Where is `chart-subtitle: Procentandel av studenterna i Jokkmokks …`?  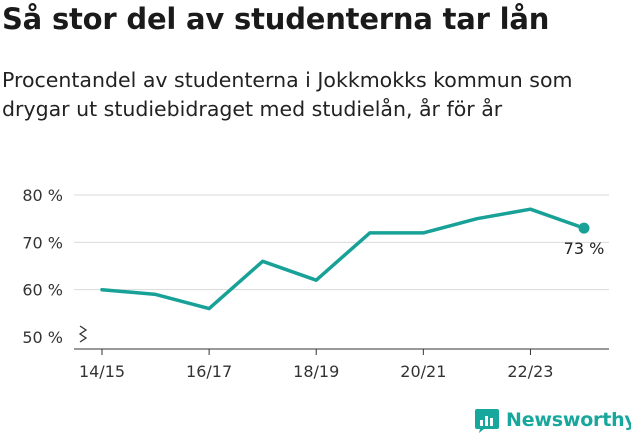 chart-subtitle: Procentandel av studenterna i Jokkmokks … is located at coordinates (287, 94).